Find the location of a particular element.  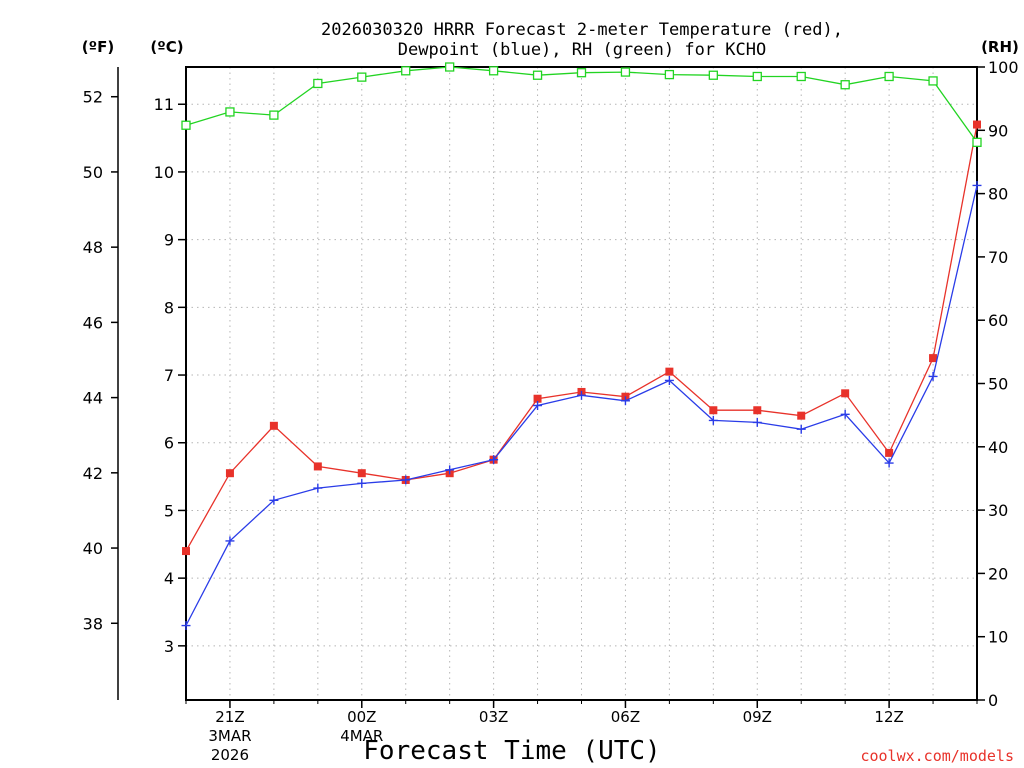

x-tick-label: 06Z is located at coordinates (625, 717).